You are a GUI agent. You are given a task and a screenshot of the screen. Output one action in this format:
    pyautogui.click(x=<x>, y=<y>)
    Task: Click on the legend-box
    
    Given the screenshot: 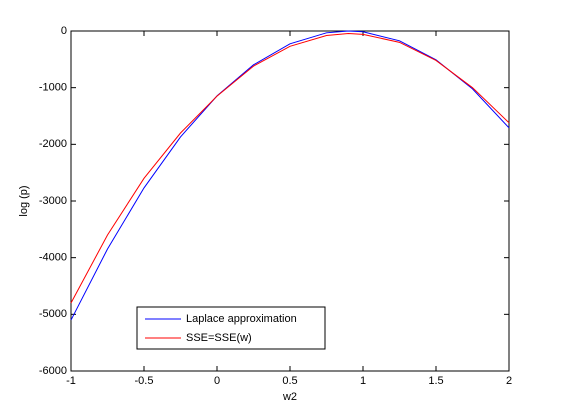 What is the action you would take?
    pyautogui.click(x=231, y=328)
    